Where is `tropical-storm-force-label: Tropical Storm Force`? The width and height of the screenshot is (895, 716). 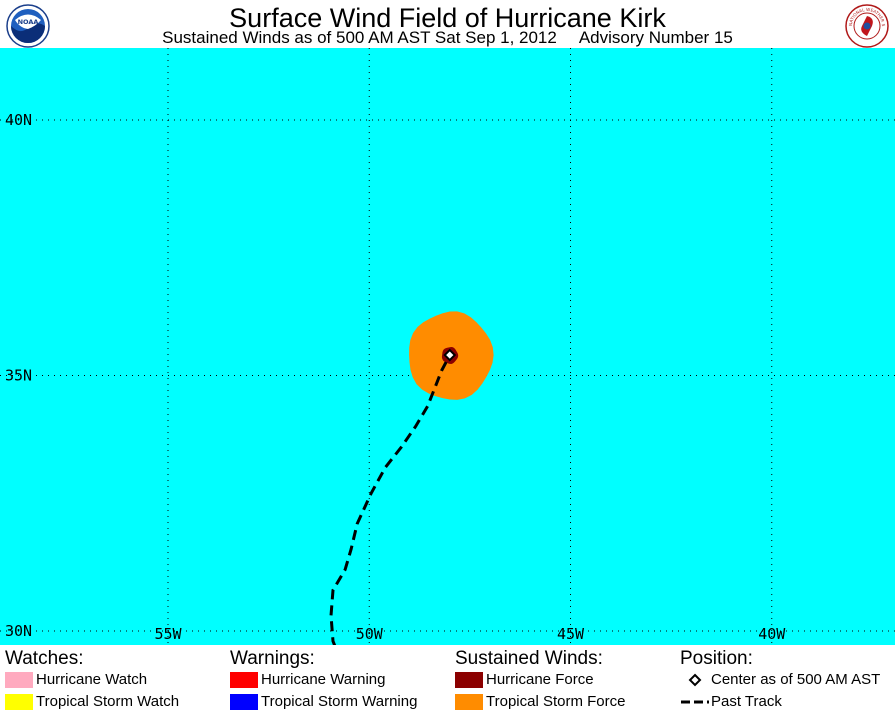 tropical-storm-force-label: Tropical Storm Force is located at coordinates (556, 701).